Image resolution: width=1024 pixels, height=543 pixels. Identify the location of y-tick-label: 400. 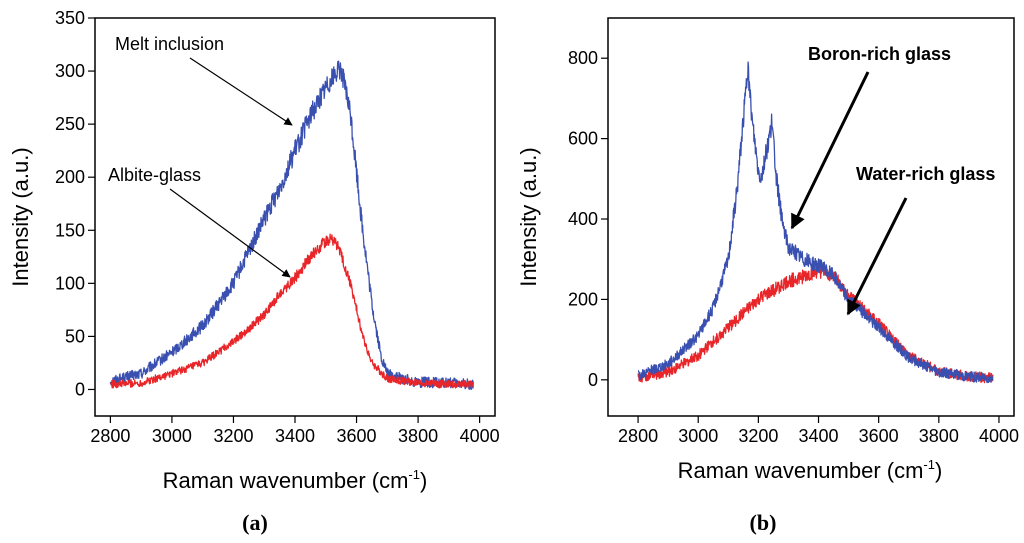
(583, 219).